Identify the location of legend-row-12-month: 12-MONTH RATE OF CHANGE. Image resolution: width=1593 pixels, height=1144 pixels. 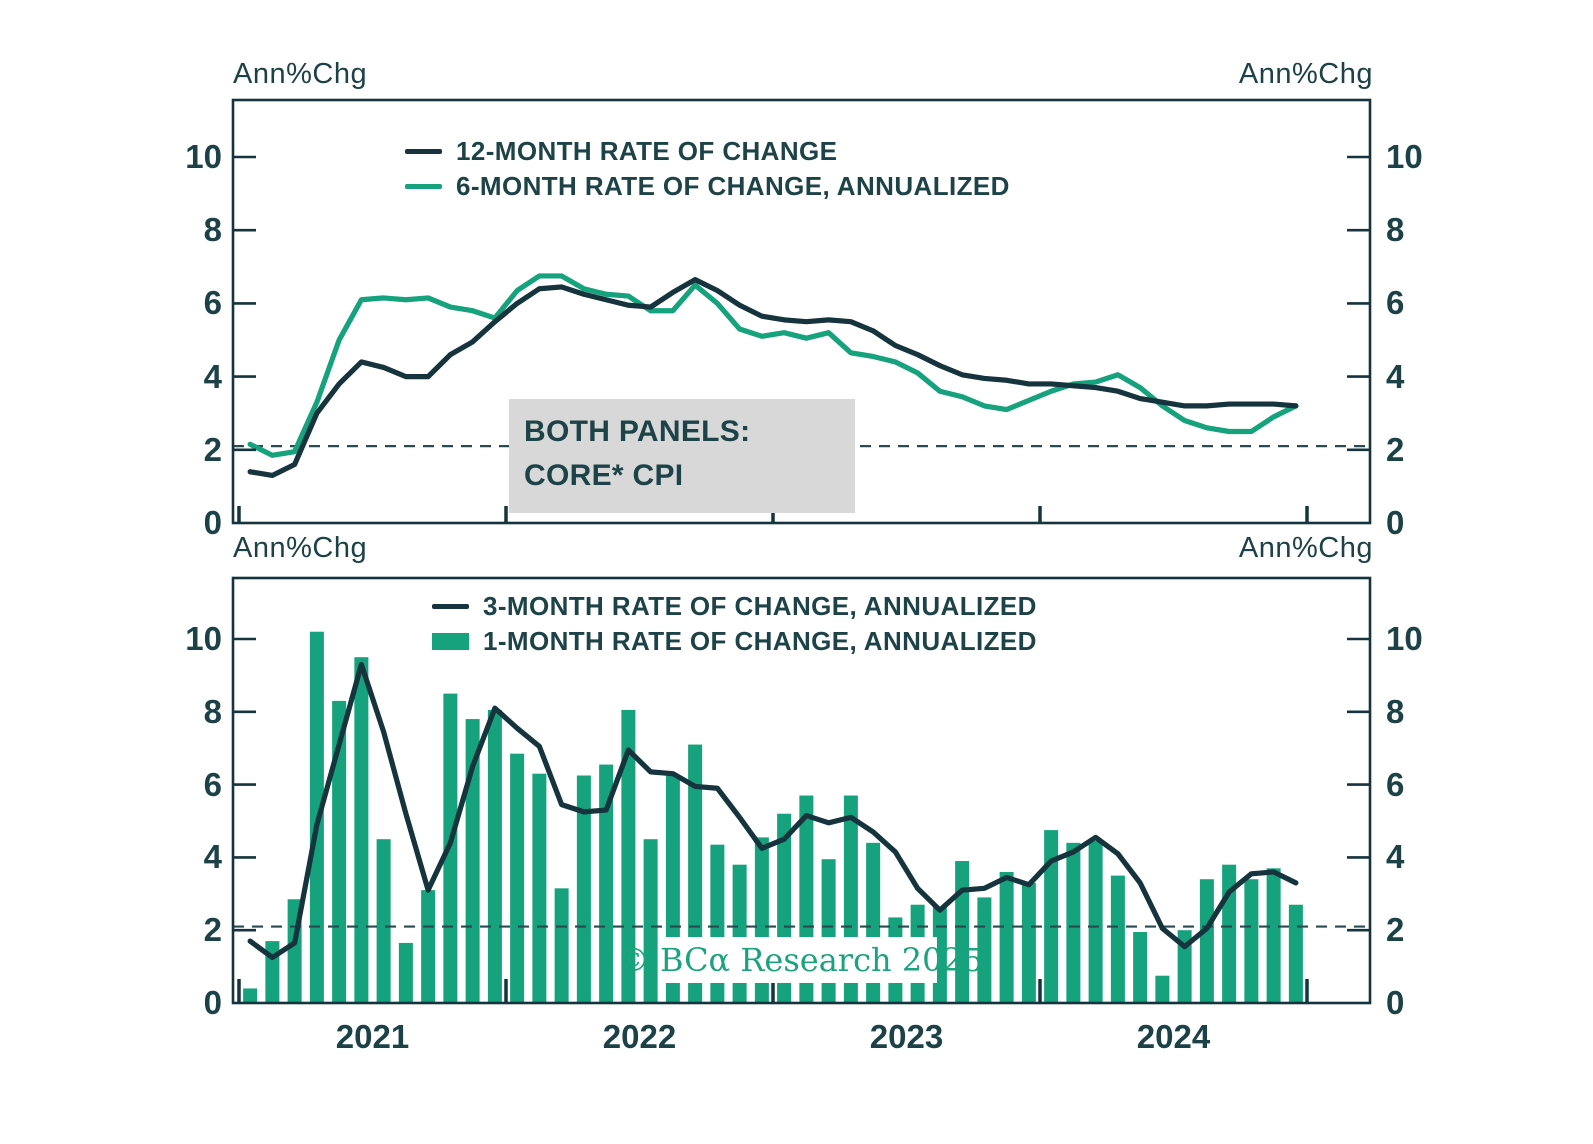
(707, 150).